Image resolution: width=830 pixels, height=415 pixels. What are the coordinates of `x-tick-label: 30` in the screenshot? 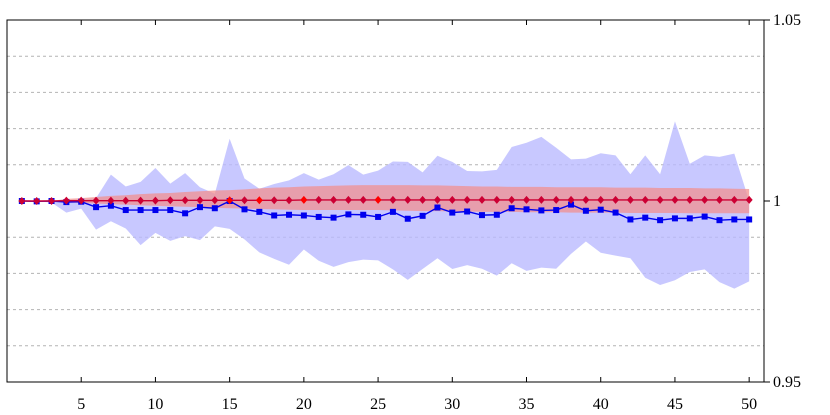 It's located at (452, 404).